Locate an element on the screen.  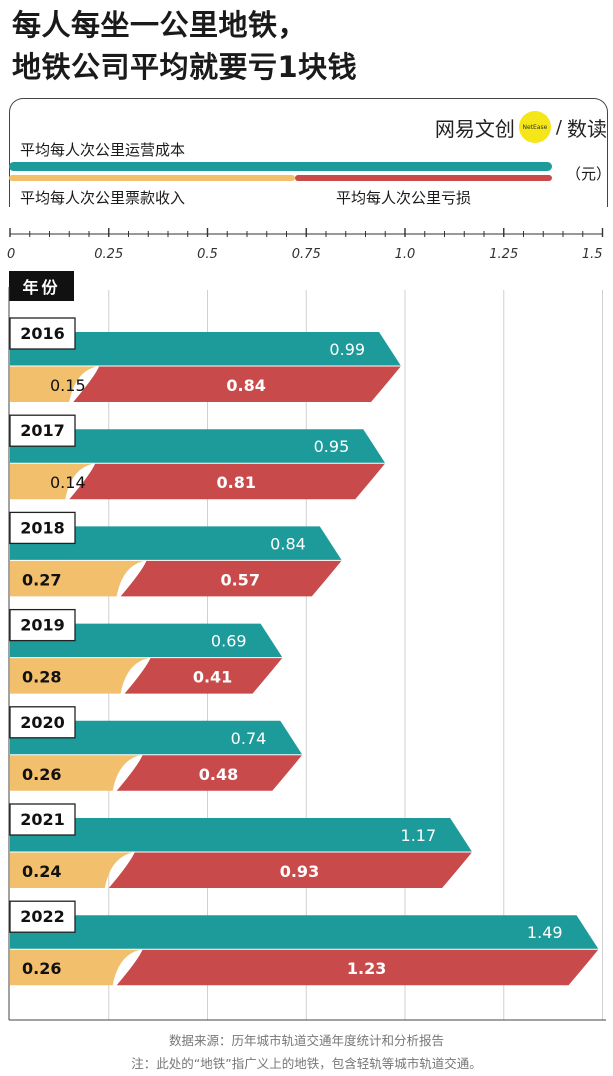
loss-value-label: 0.81 is located at coordinates (236, 482).